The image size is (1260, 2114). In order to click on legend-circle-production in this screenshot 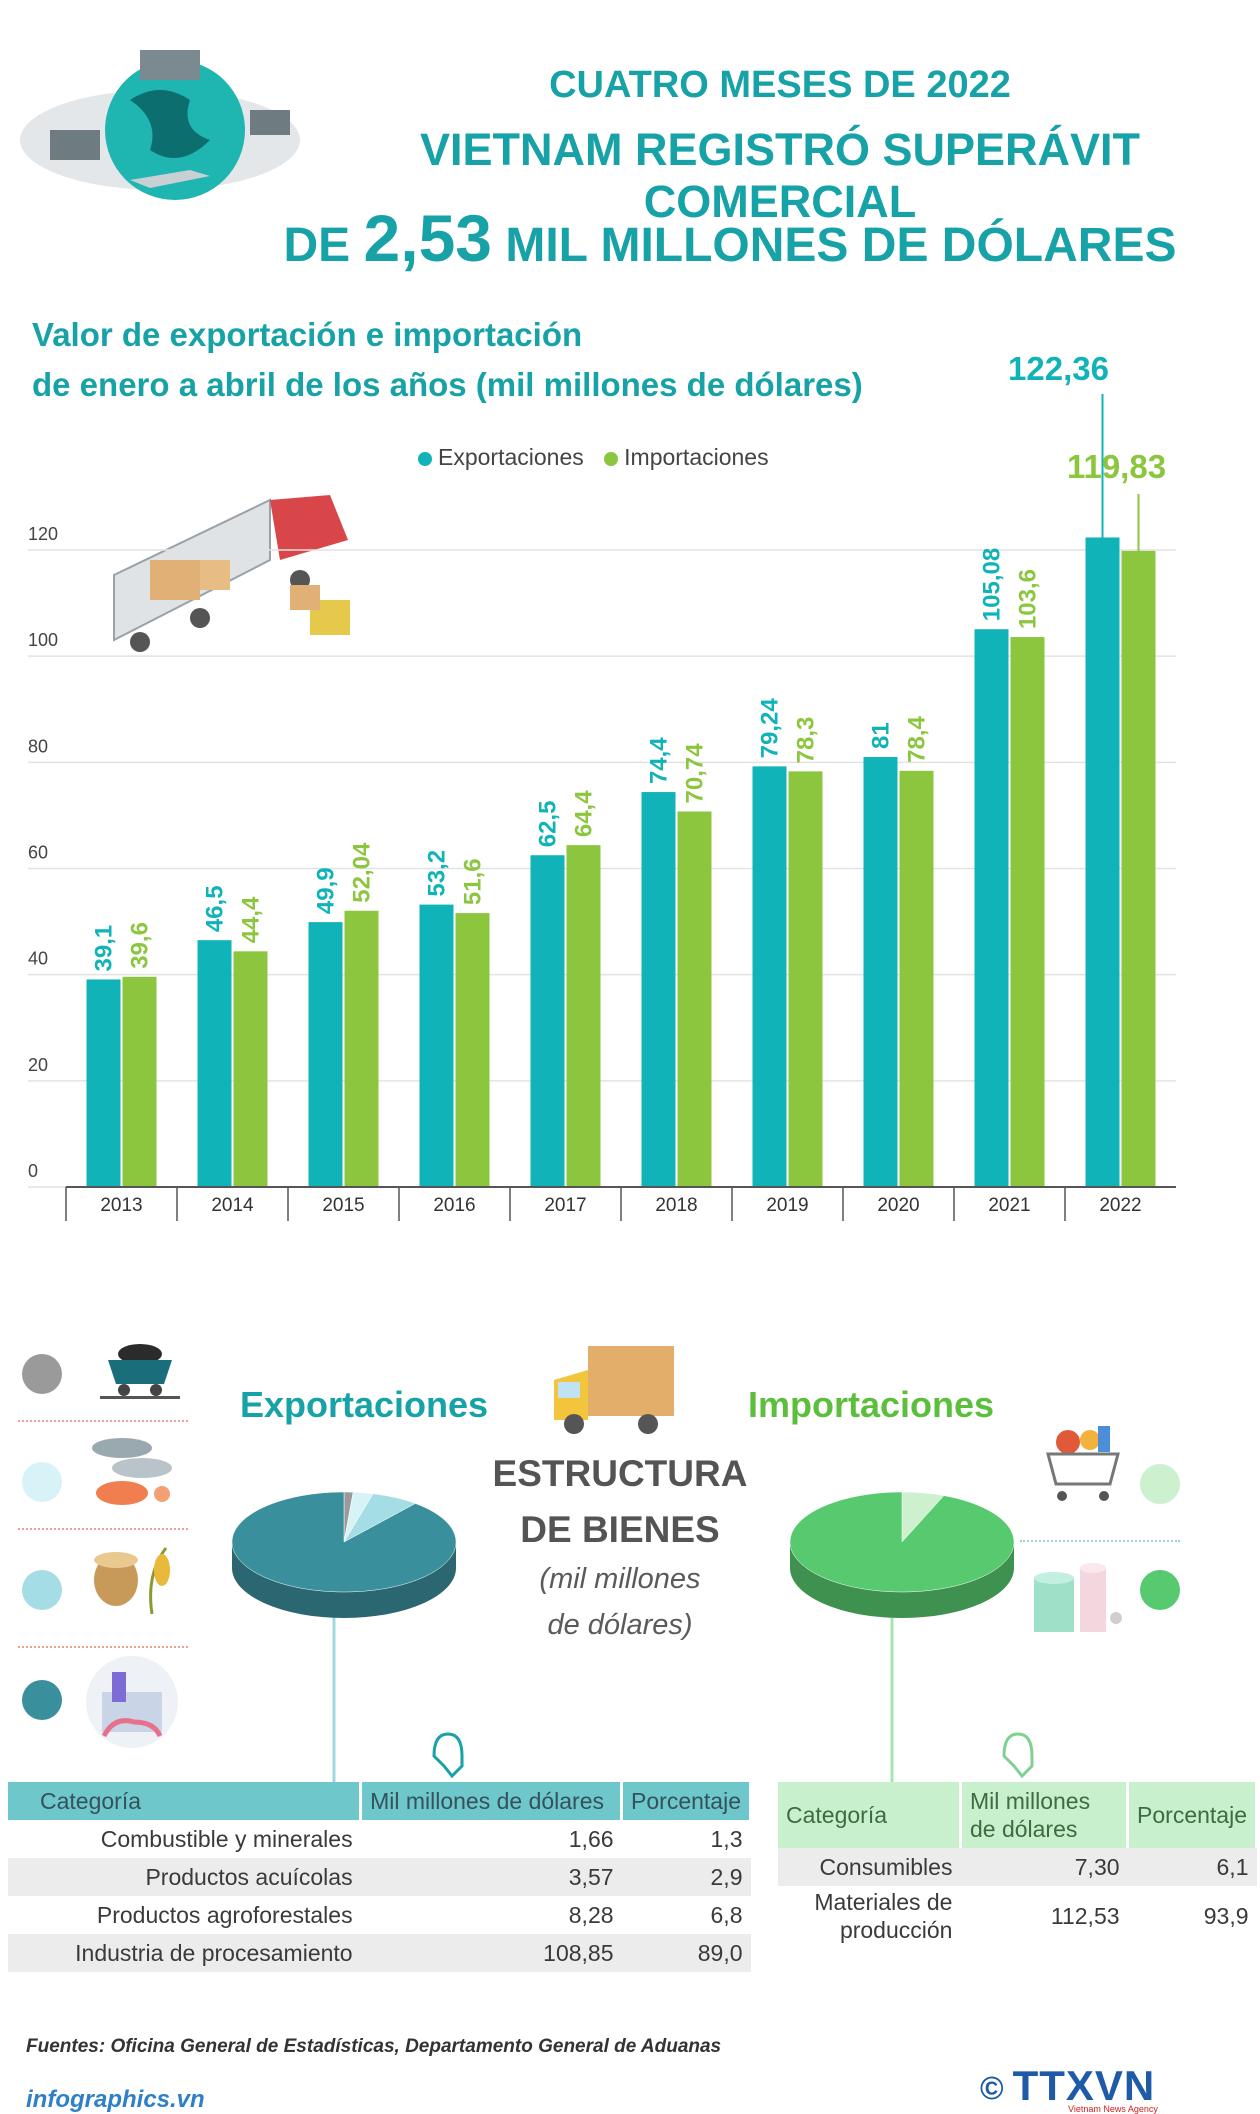, I will do `click(1160, 1590)`.